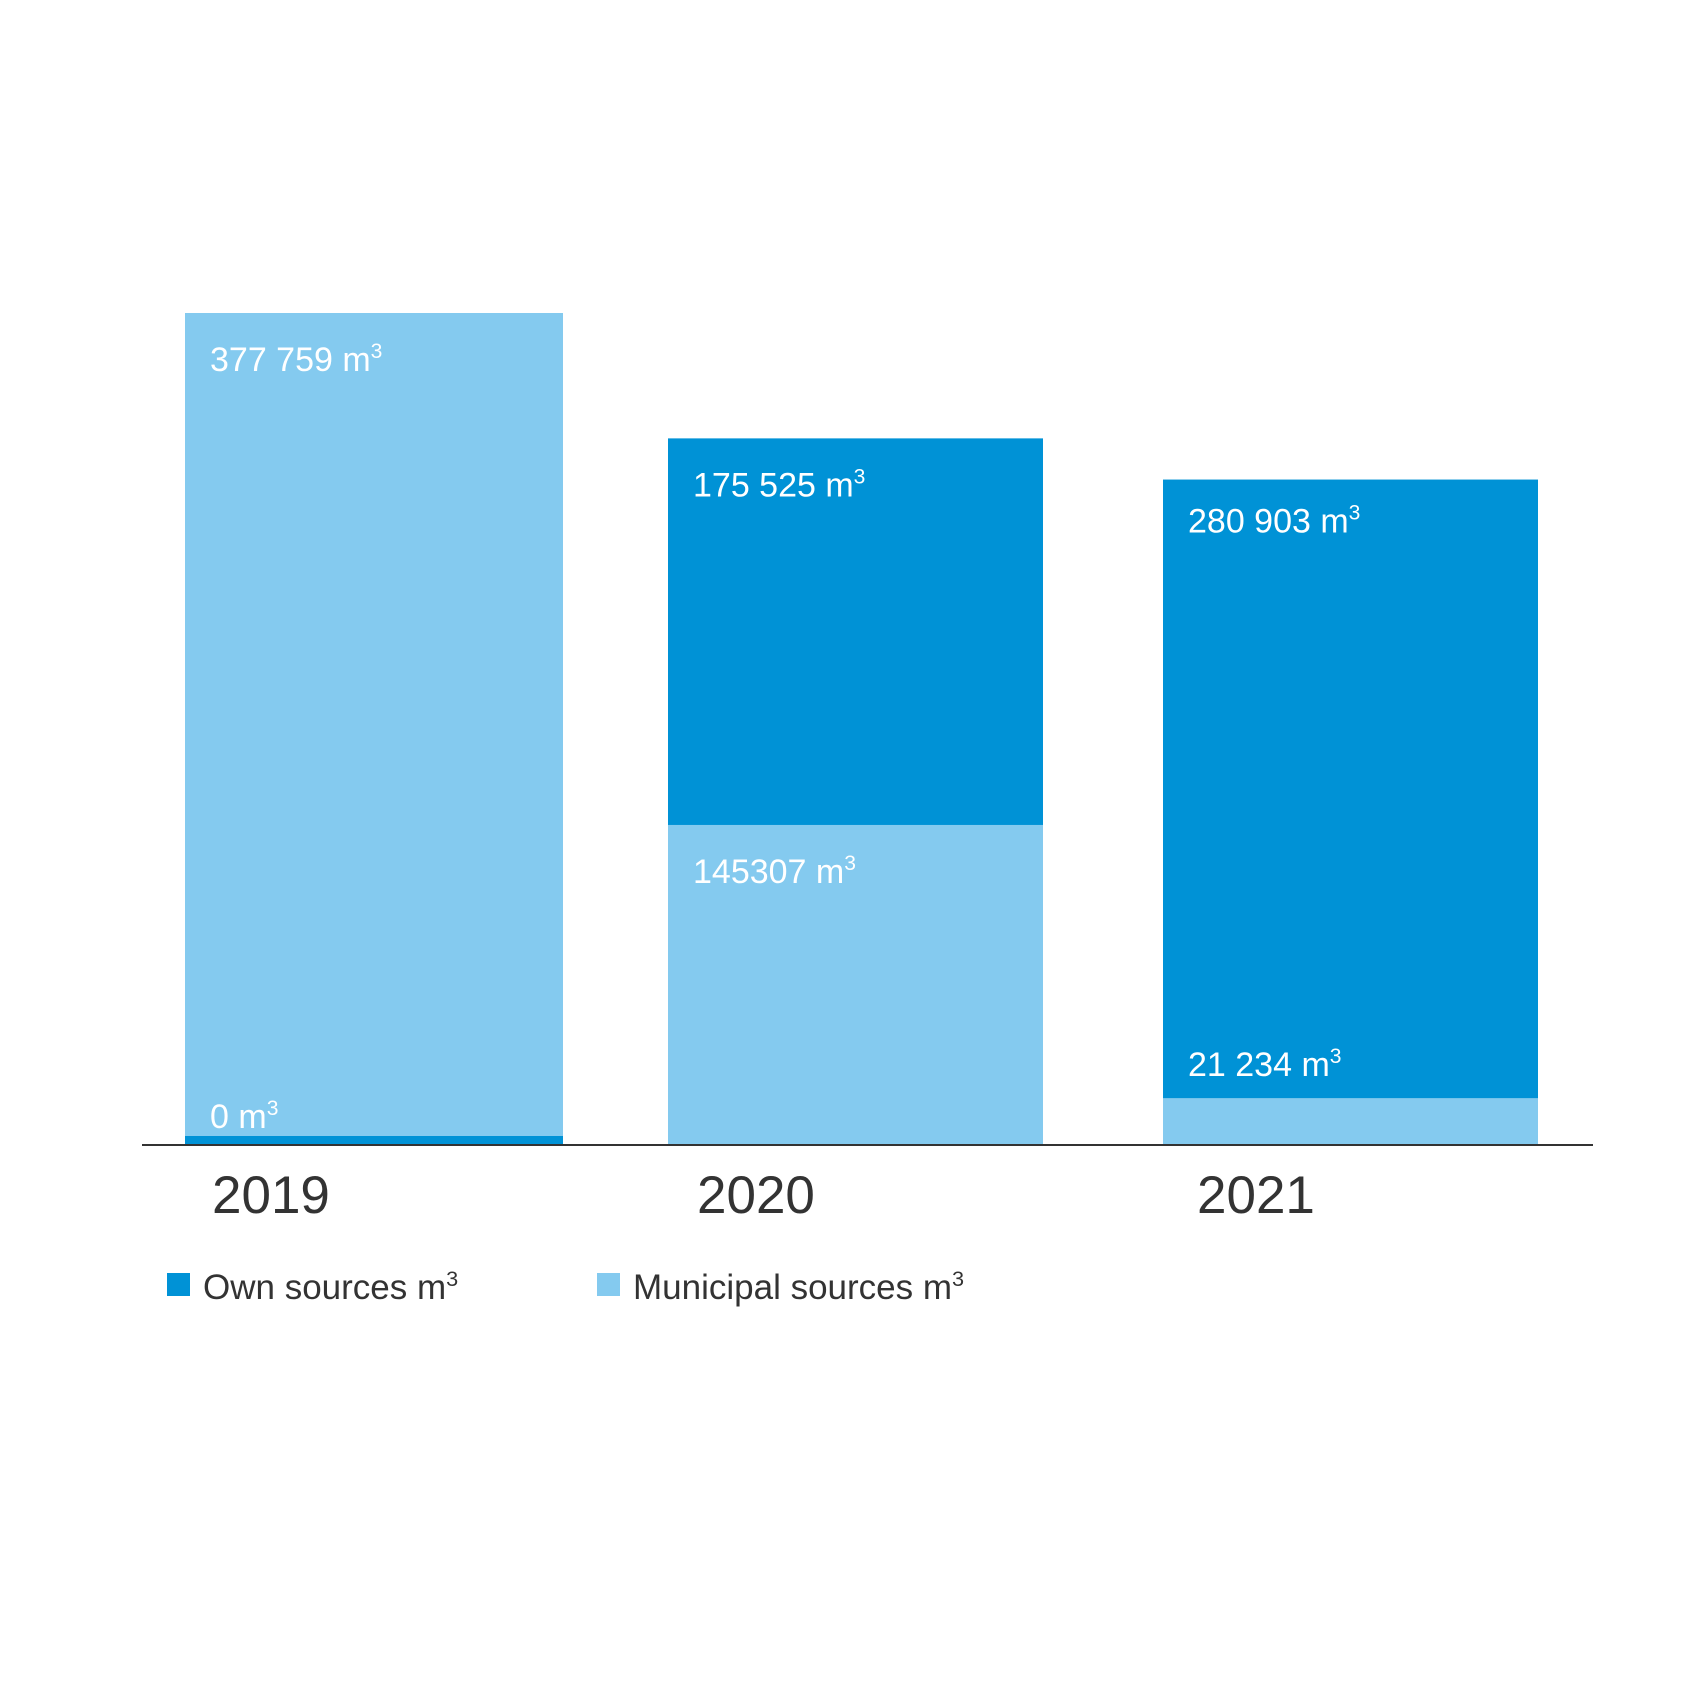 The height and width of the screenshot is (1706, 1706). What do you see at coordinates (608, 1284) in the screenshot?
I see `legend-swatch-municipal` at bounding box center [608, 1284].